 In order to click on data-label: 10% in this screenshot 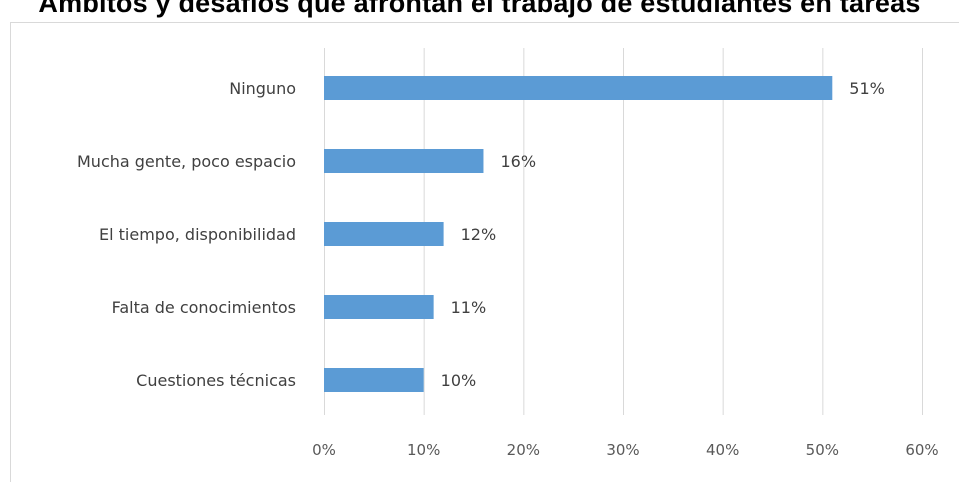, I will do `click(459, 380)`.